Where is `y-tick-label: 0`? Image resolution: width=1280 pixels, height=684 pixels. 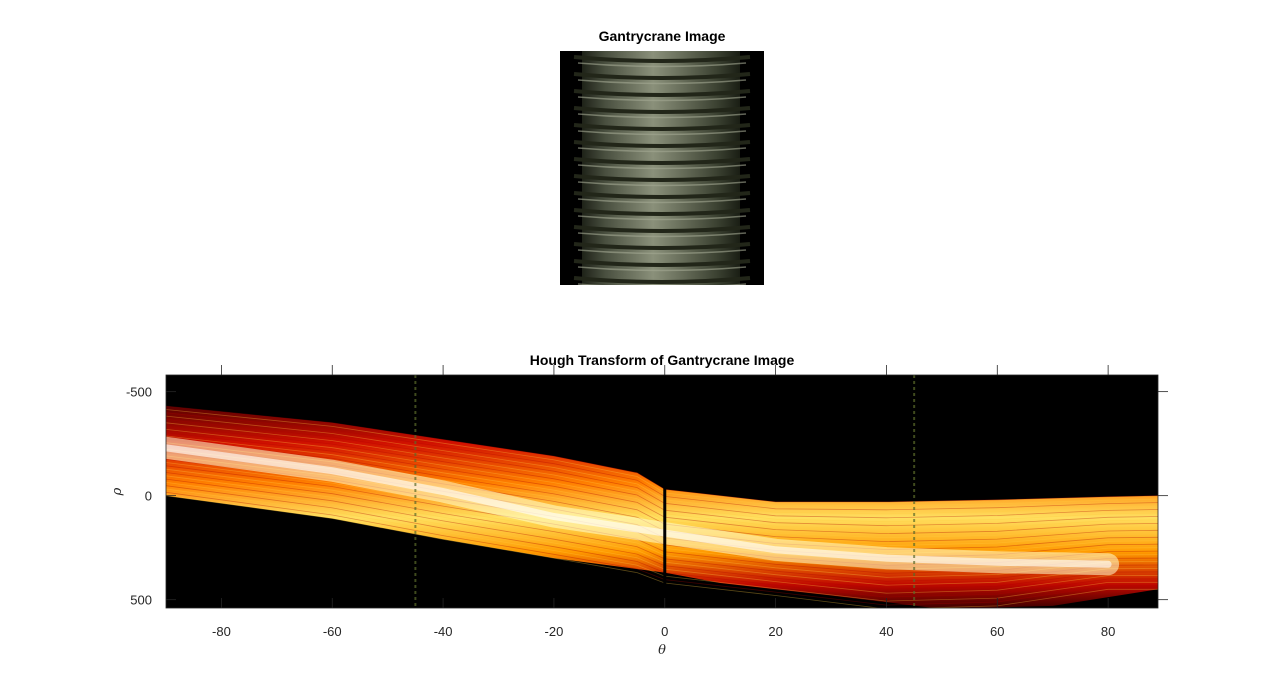
y-tick-label: 0 is located at coordinates (148, 496).